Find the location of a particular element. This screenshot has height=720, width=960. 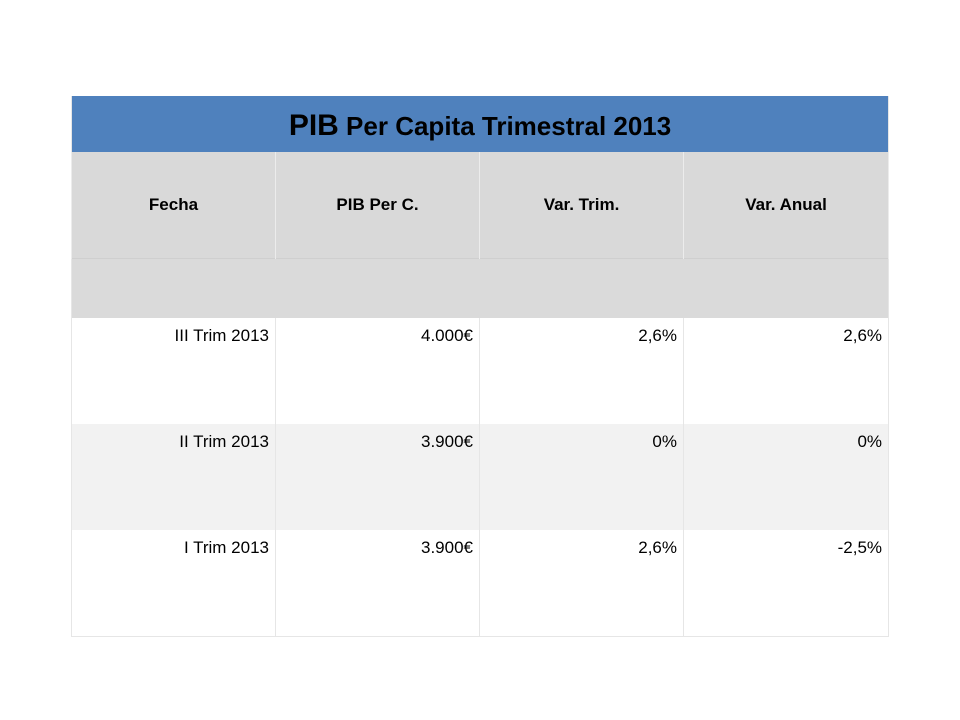

table-row: III Trim 2013 4.000€ 2,6% 2,6% is located at coordinates (480, 371).